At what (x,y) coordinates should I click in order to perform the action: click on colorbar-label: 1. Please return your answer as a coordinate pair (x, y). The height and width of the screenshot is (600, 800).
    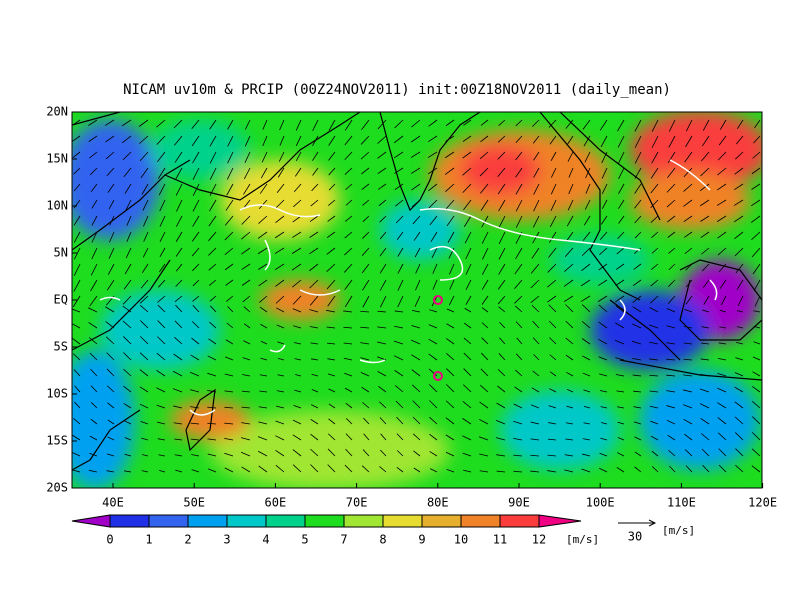
    Looking at the image, I should click on (148, 540).